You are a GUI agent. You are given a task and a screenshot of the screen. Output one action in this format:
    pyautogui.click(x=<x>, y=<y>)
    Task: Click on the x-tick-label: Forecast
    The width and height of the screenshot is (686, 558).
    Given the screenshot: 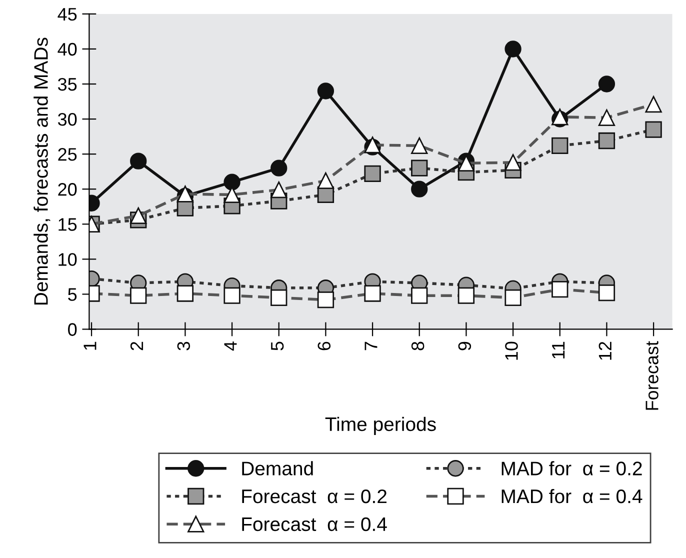 What is the action you would take?
    pyautogui.click(x=652, y=375)
    